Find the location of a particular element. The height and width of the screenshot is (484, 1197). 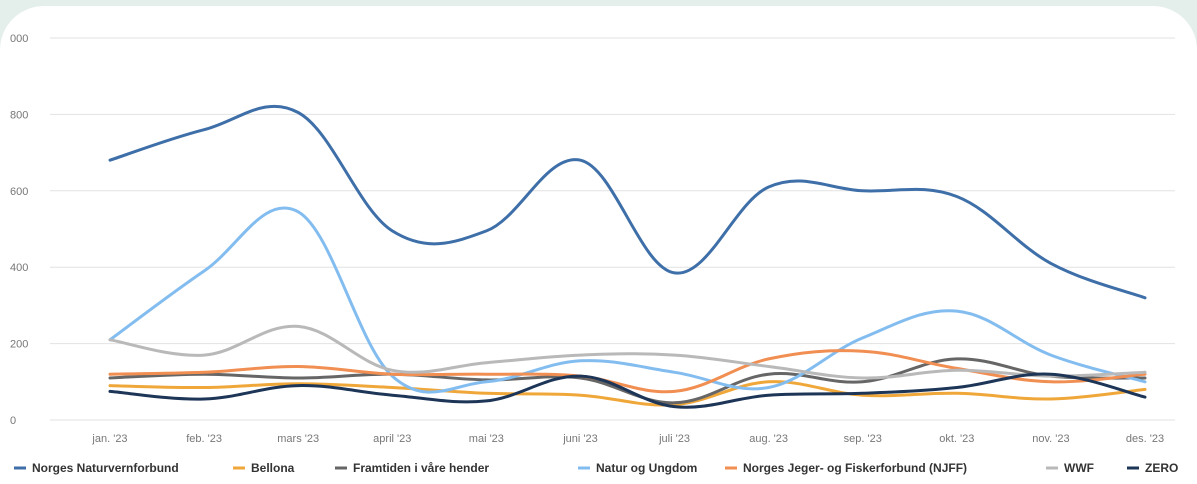

y-axis-ticks: 0 200 400 600 800 000 is located at coordinates (19, 230).